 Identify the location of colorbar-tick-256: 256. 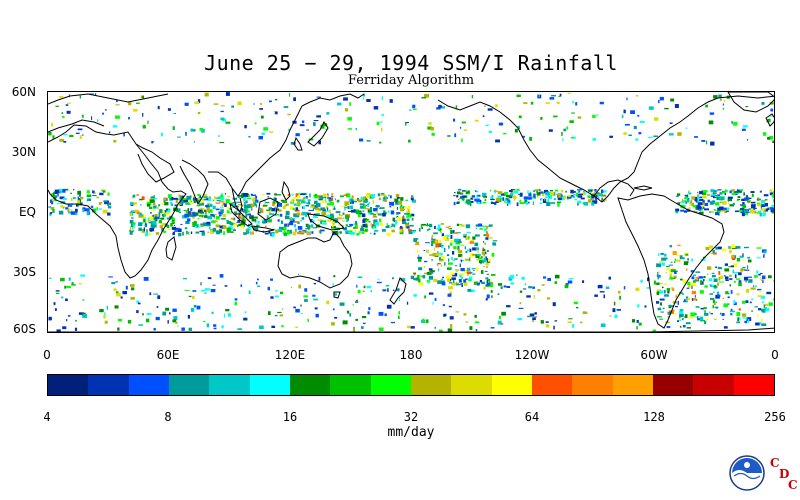
(775, 417).